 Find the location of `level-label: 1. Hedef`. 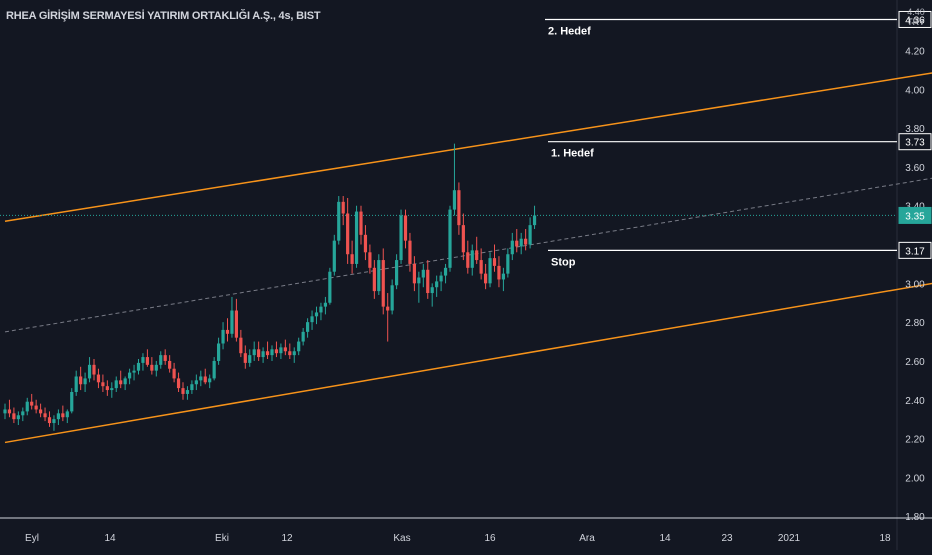

level-label: 1. Hedef is located at coordinates (572, 154).